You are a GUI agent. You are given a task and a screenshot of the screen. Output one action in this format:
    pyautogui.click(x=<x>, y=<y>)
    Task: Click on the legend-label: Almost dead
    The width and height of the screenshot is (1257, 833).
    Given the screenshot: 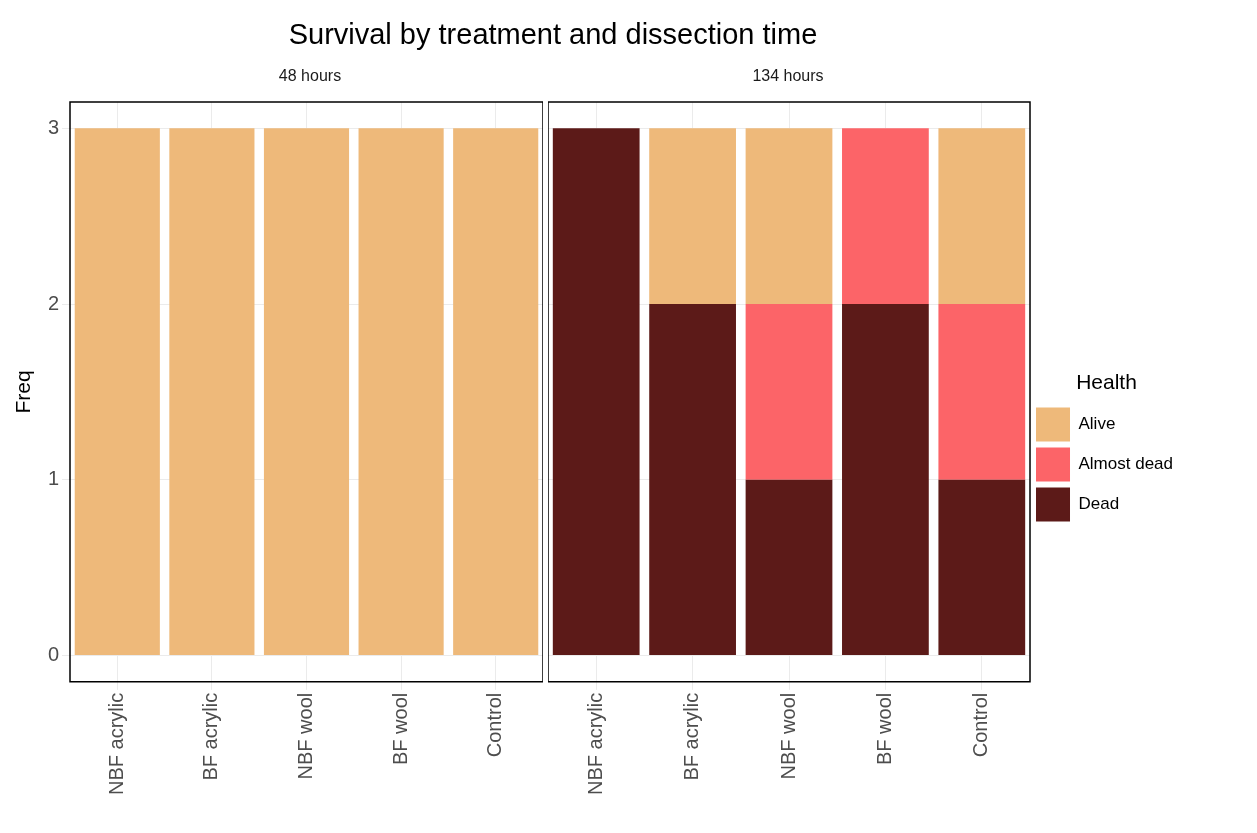 What is the action you would take?
    pyautogui.click(x=1125, y=464)
    